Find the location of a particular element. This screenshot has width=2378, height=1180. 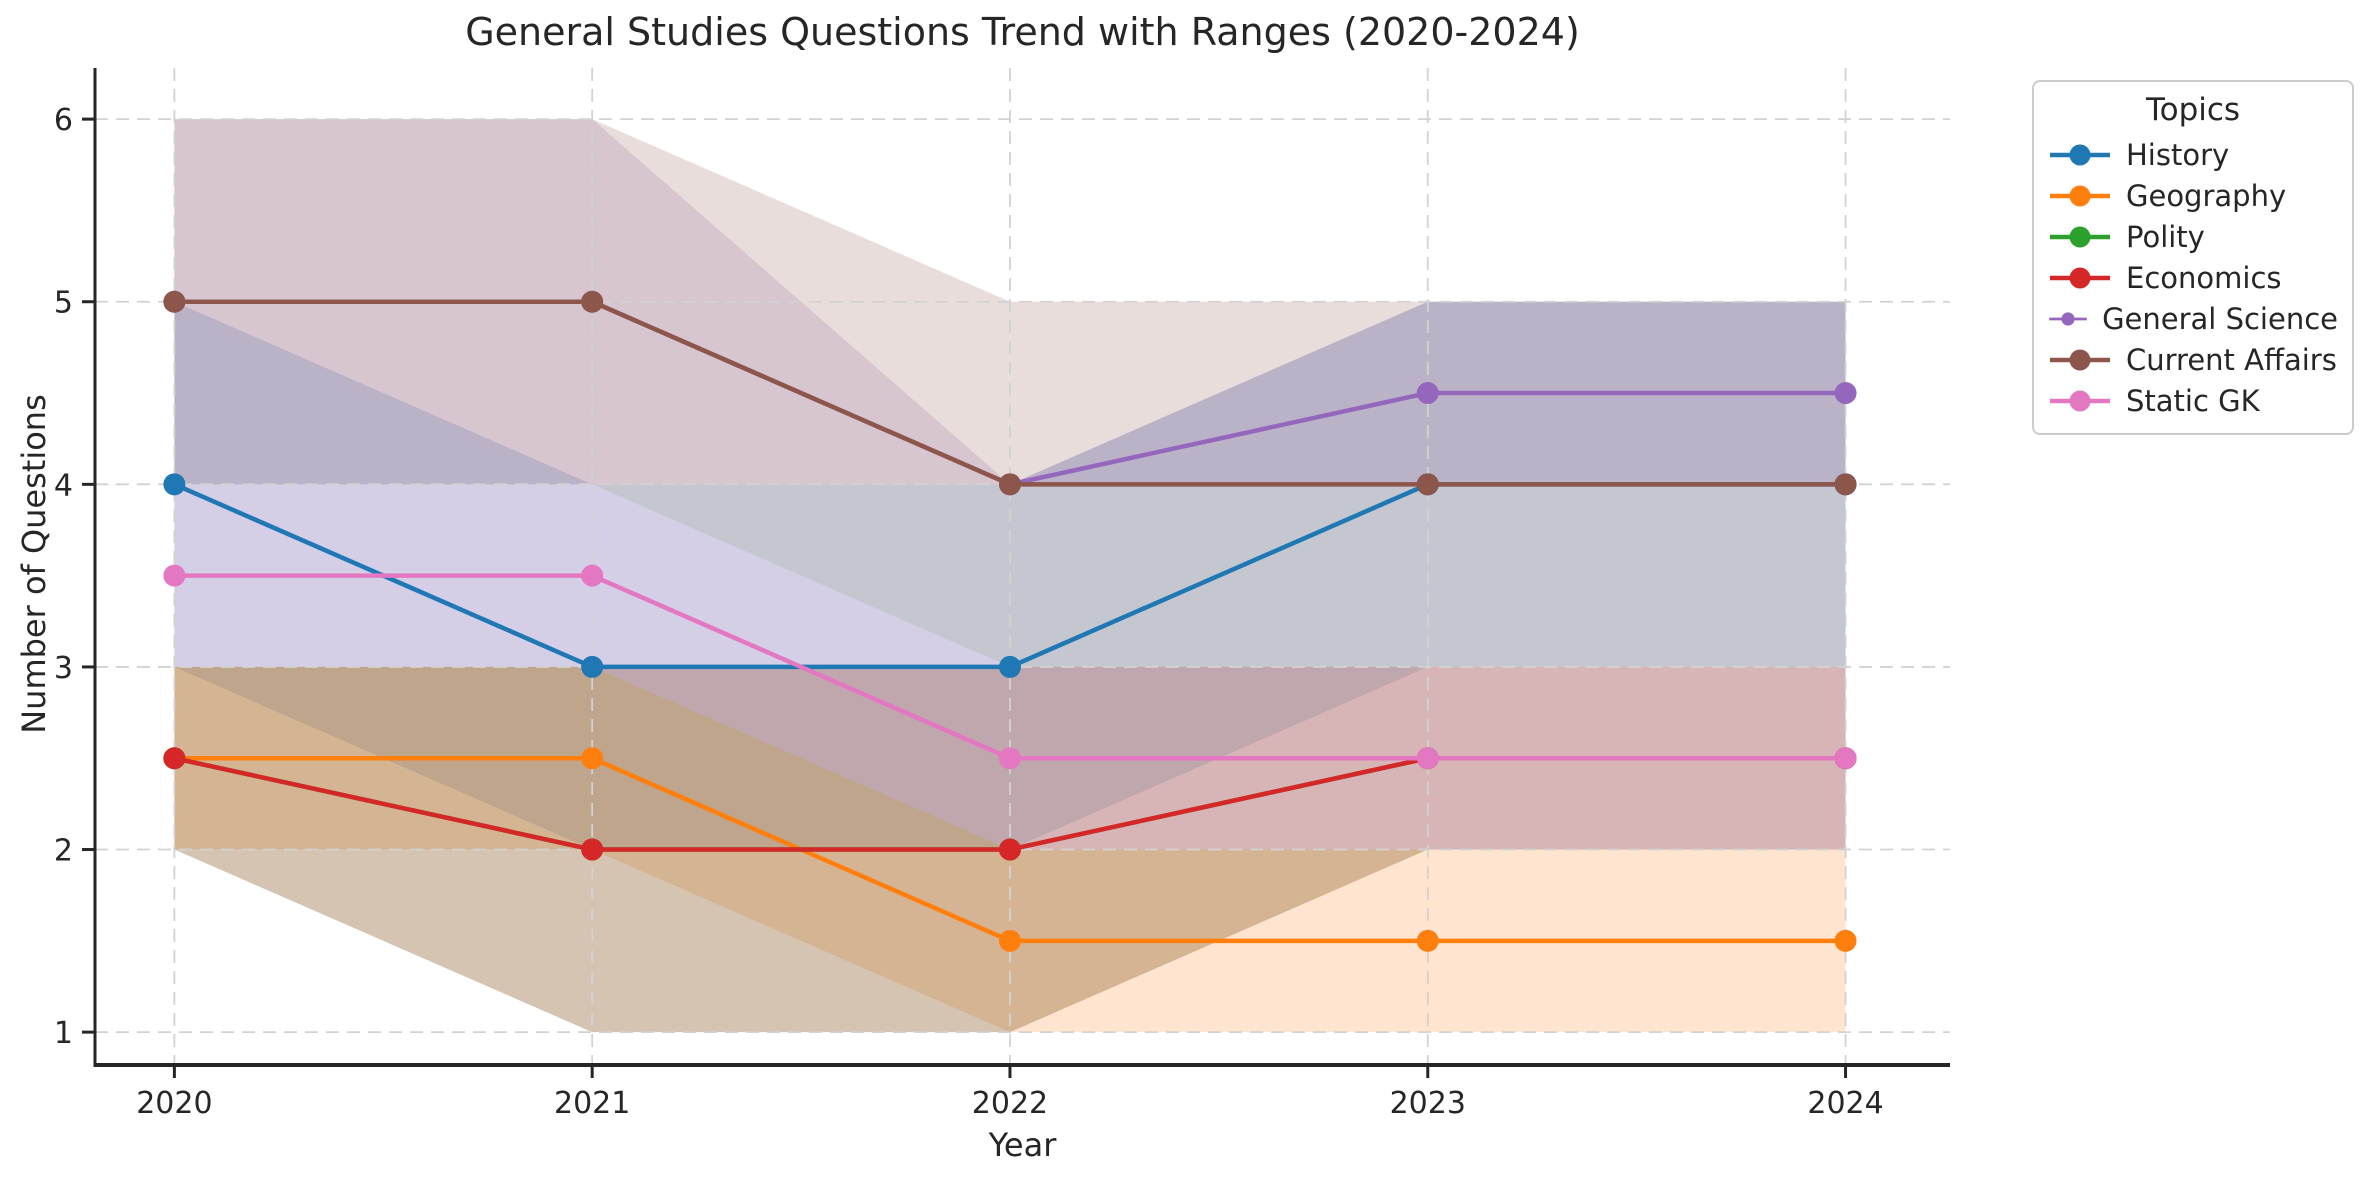

legend-marker-polity is located at coordinates (2080, 236).